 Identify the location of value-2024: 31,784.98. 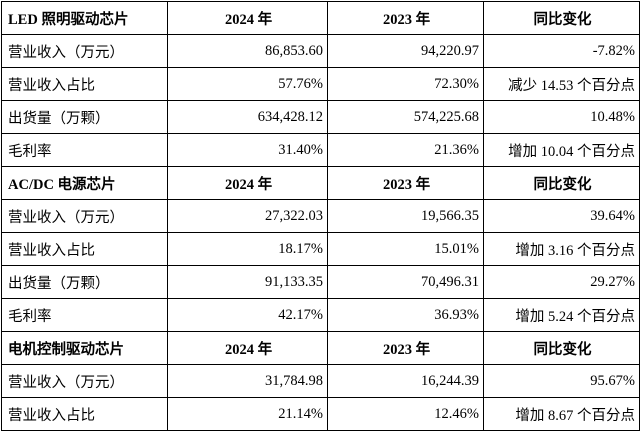
(247, 381).